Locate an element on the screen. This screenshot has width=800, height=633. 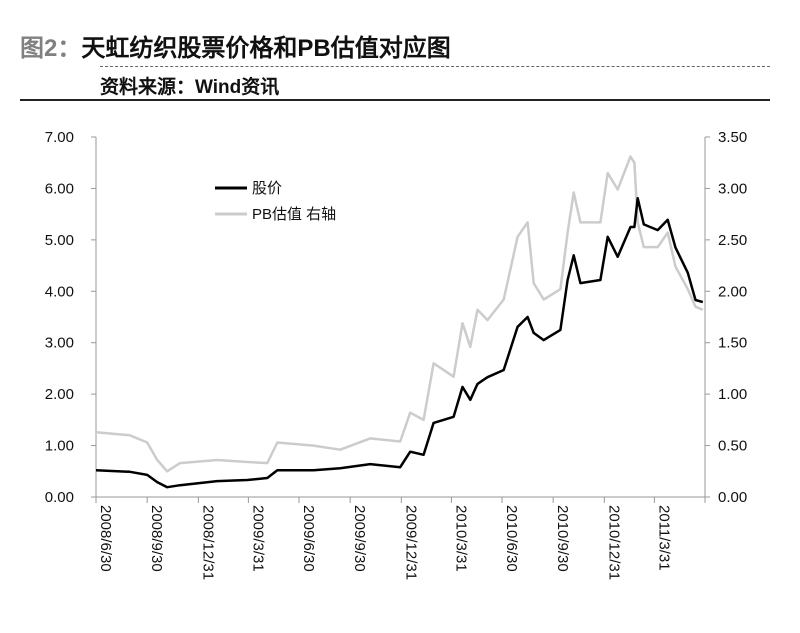
legend-label-pb: PB估值 右轴 is located at coordinates (294, 214).